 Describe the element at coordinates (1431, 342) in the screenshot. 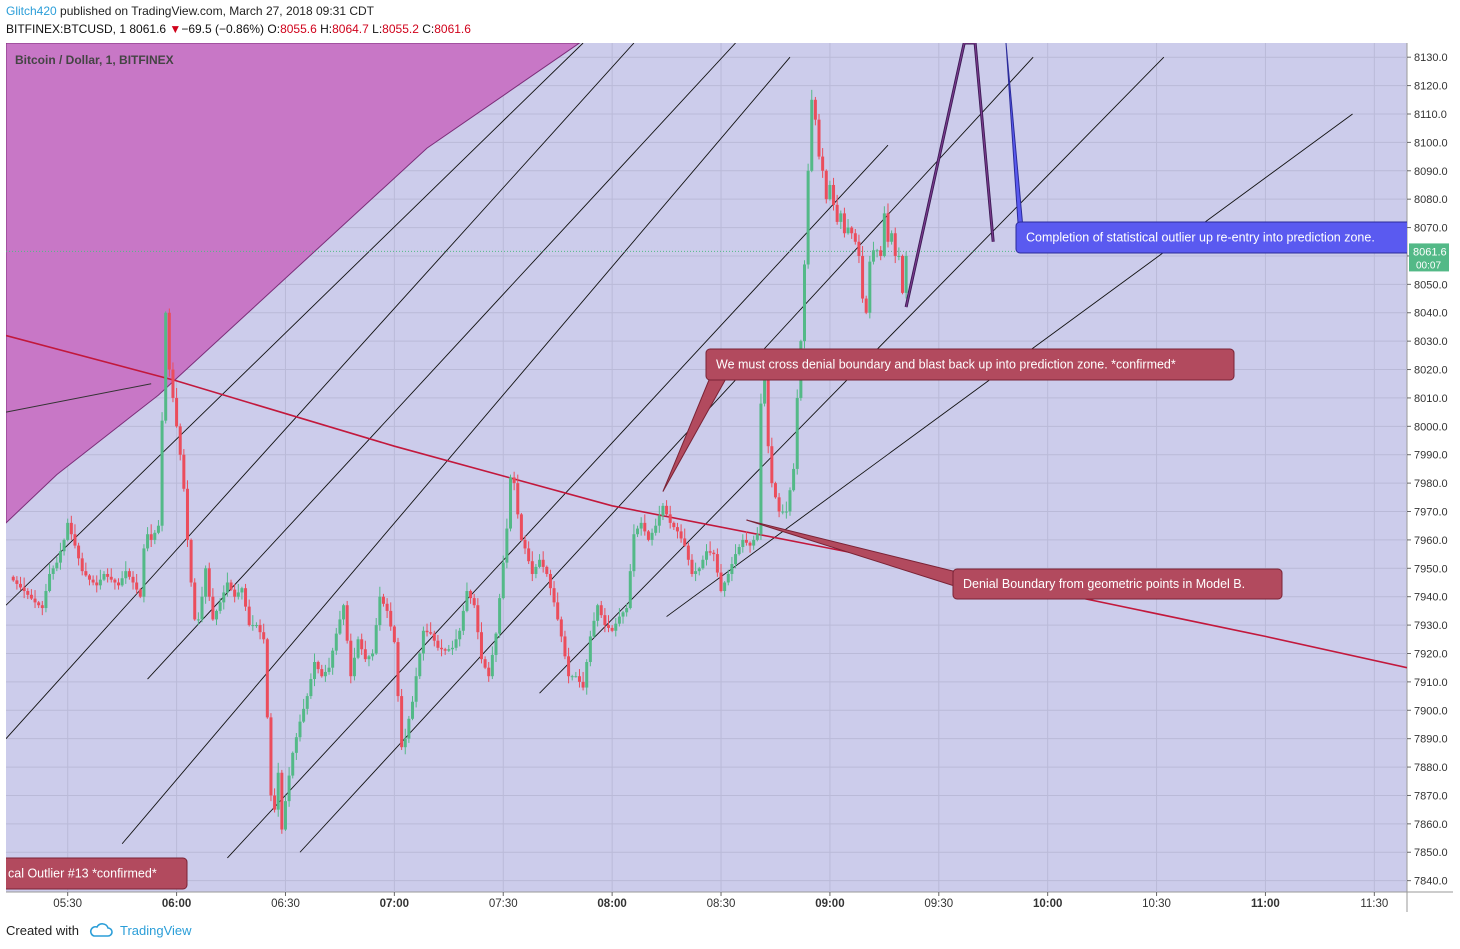

I see `price-axis-label: 8030.0` at that location.